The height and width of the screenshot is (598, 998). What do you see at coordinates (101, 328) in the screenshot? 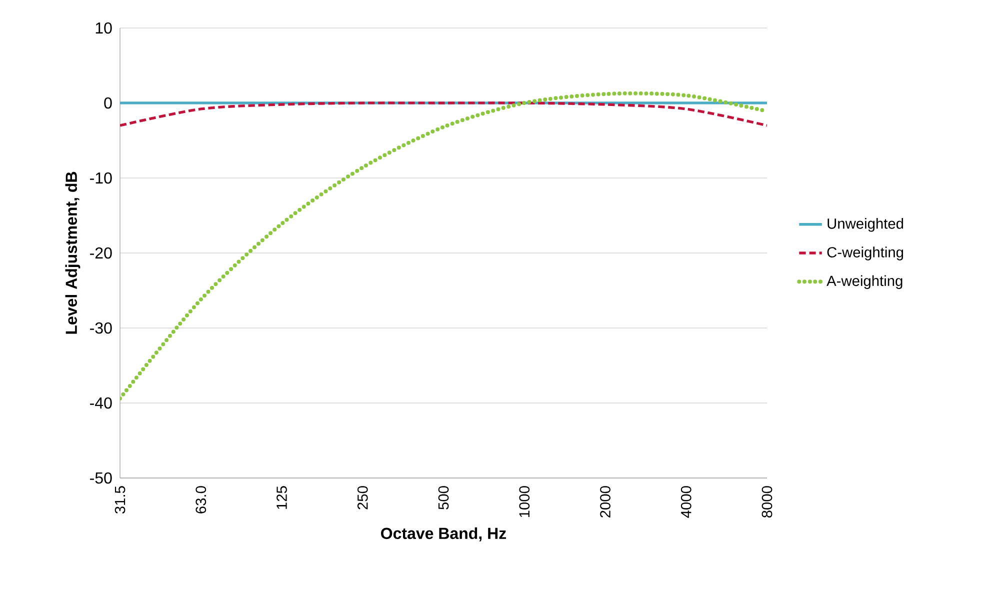
I see `y-tick-label: -30` at bounding box center [101, 328].